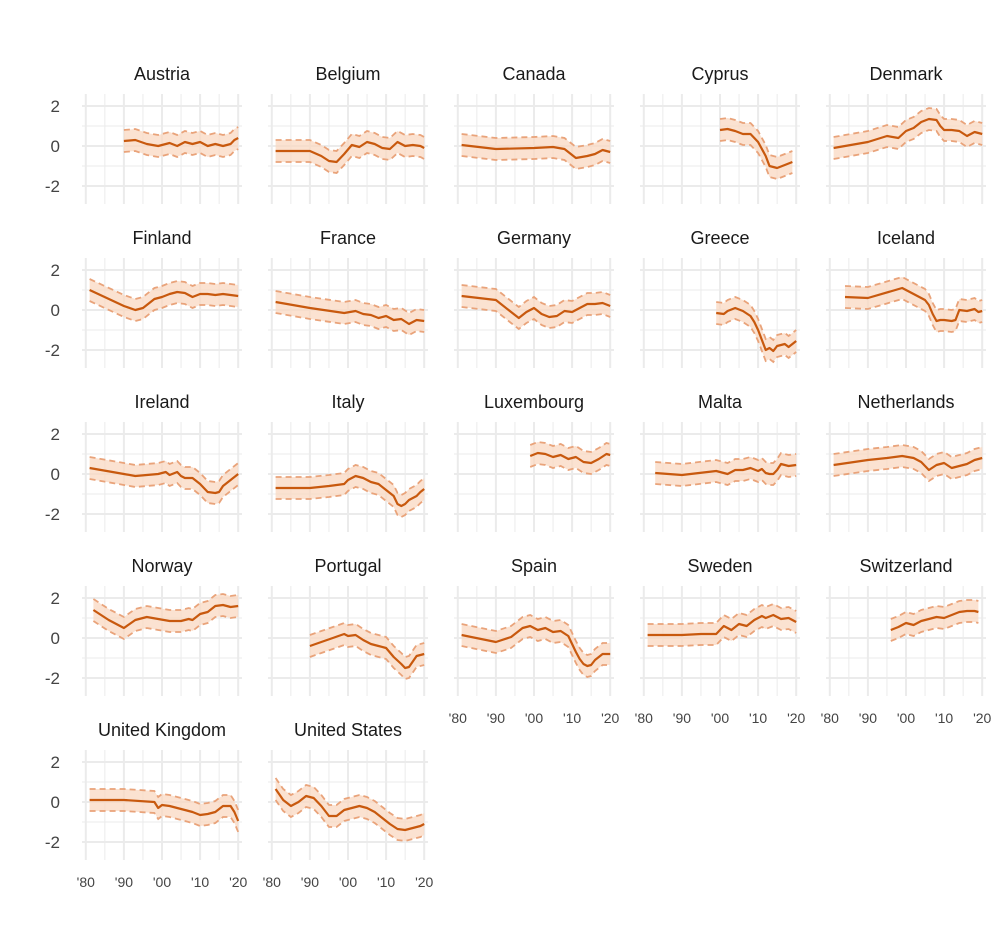 The height and width of the screenshot is (929, 1000). What do you see at coordinates (905, 566) in the screenshot?
I see `panel-title: Switzerland` at bounding box center [905, 566].